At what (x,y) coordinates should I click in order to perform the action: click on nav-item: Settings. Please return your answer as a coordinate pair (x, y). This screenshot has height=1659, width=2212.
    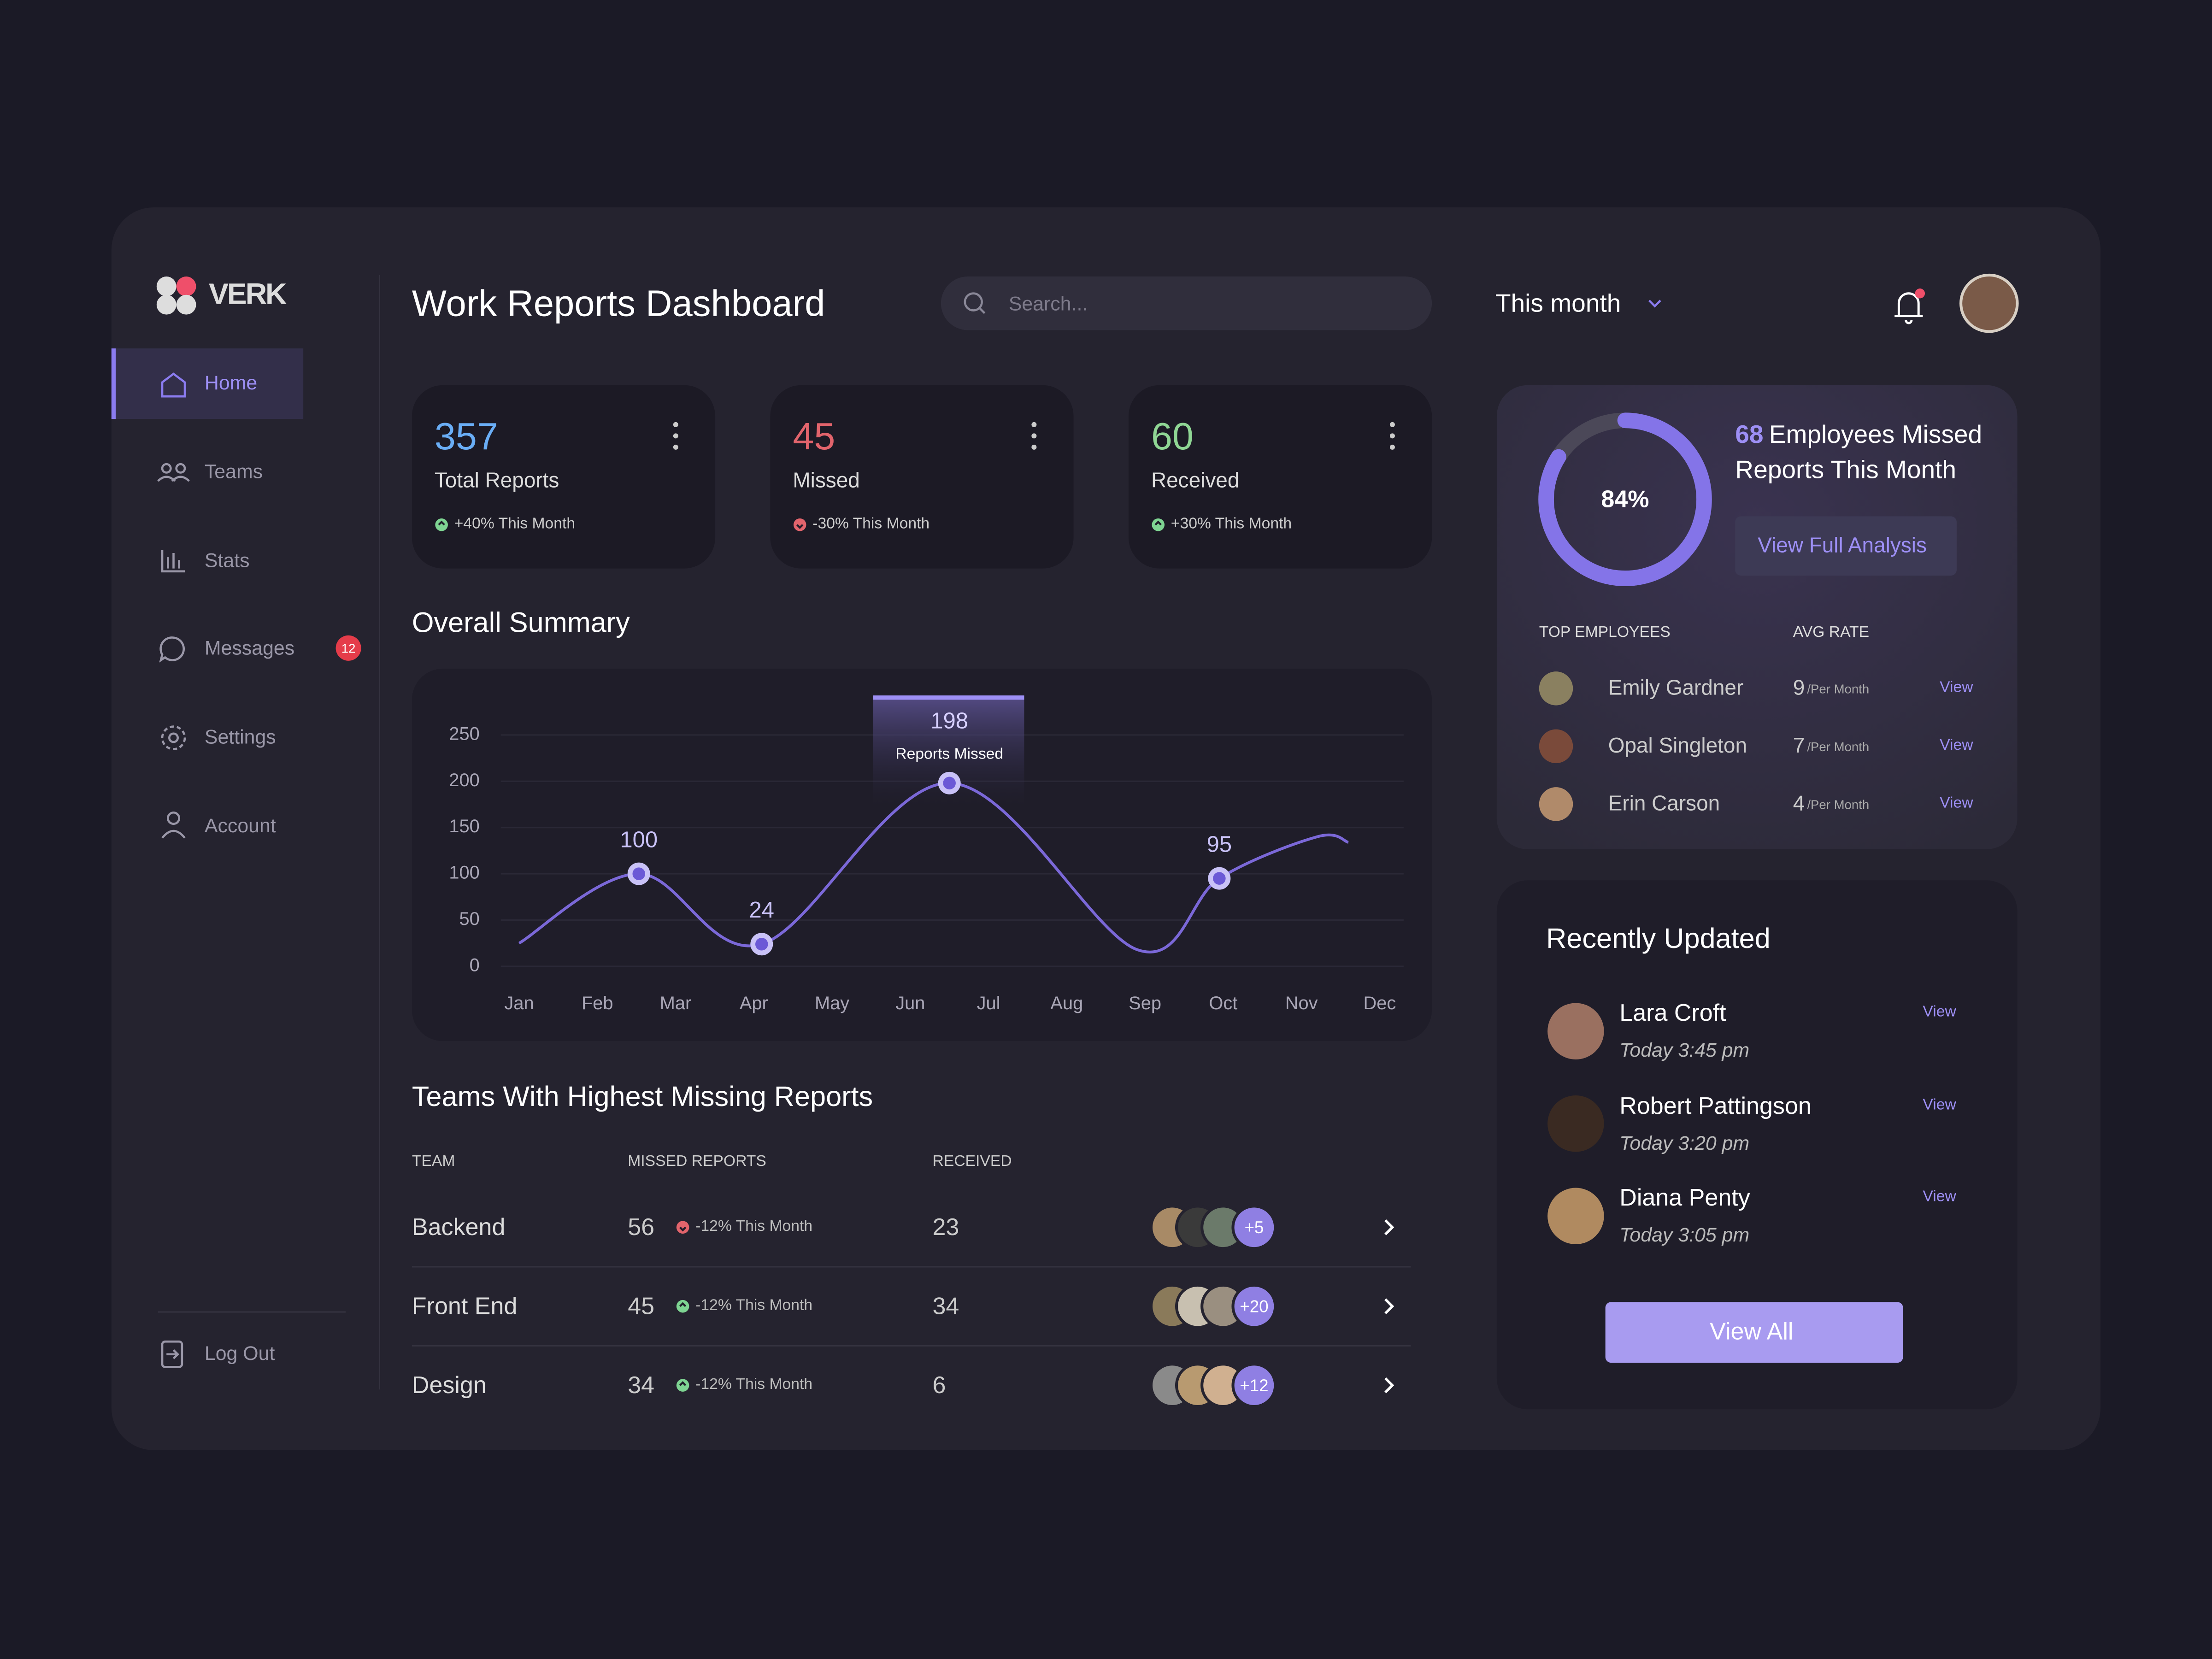
    Looking at the image, I should click on (240, 736).